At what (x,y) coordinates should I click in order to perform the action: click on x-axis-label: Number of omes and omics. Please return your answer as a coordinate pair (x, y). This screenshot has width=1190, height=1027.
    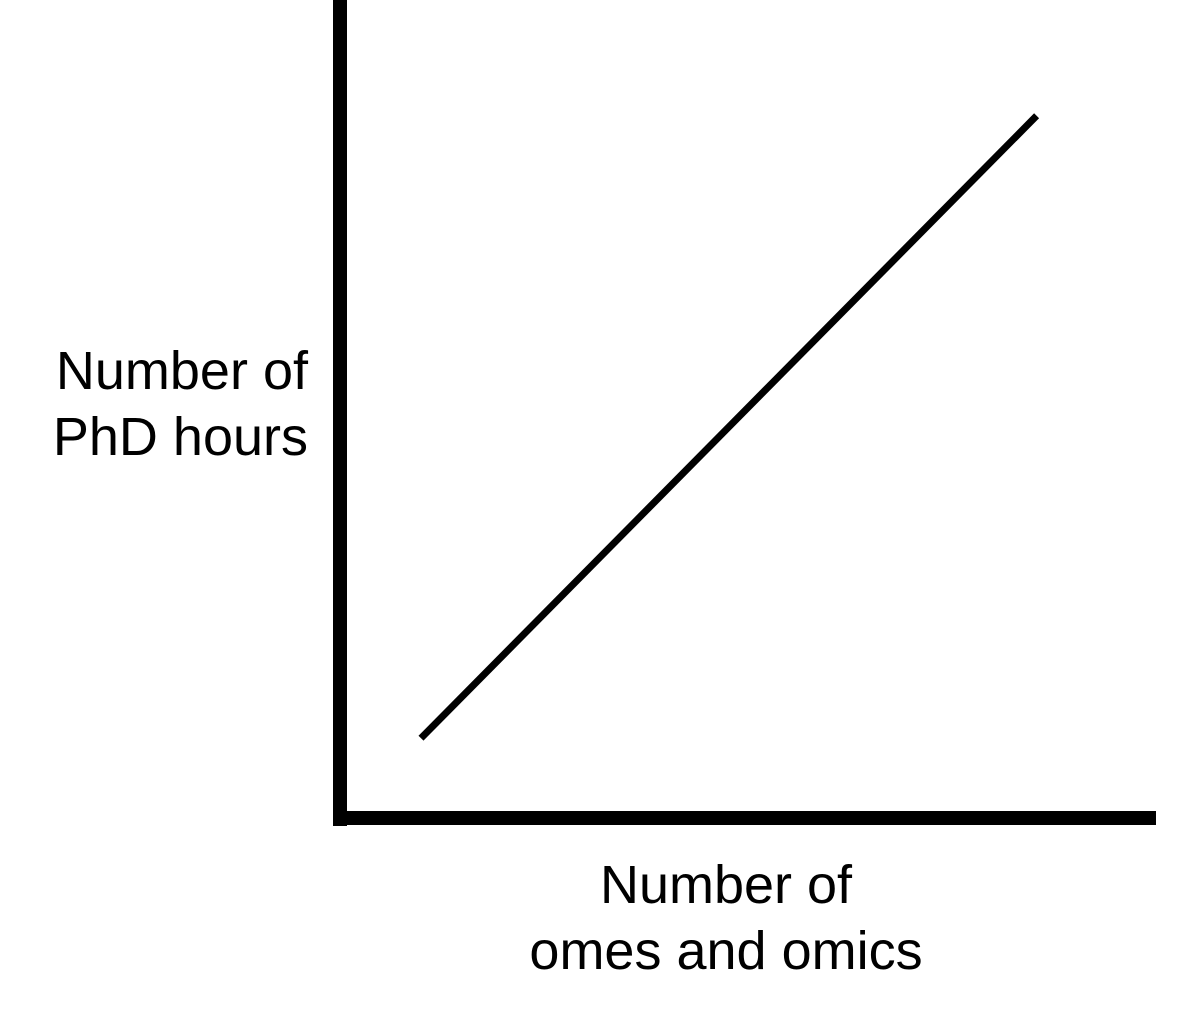
    Looking at the image, I should click on (725, 918).